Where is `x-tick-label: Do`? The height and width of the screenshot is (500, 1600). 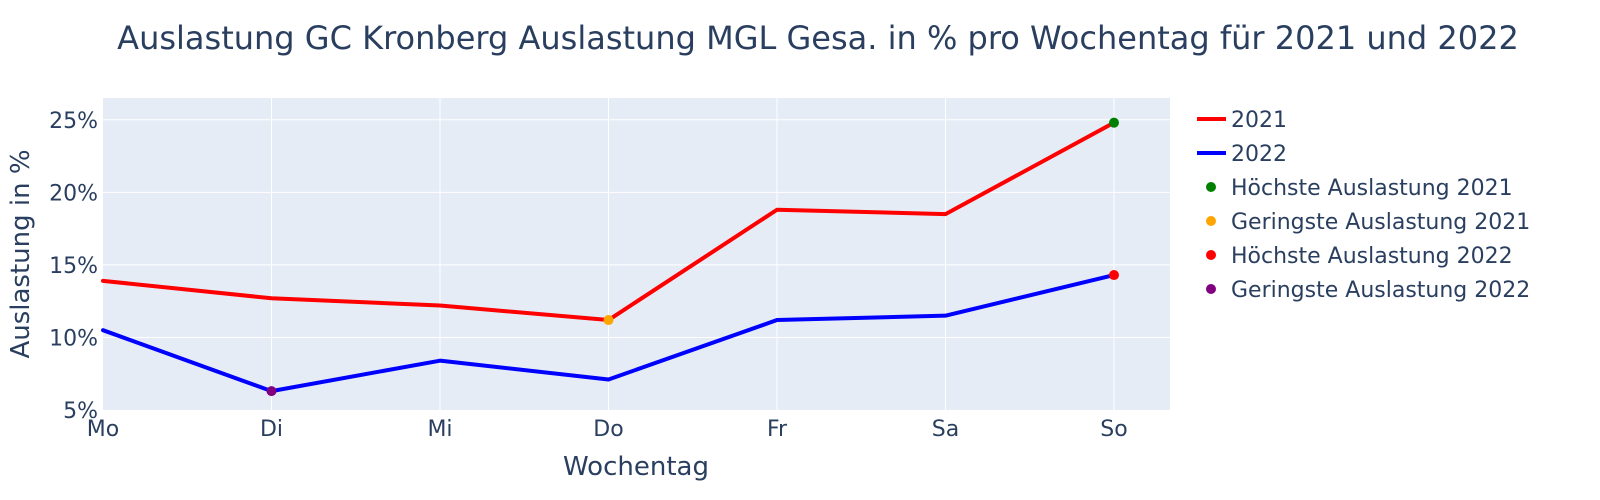
x-tick-label: Do is located at coordinates (608, 429).